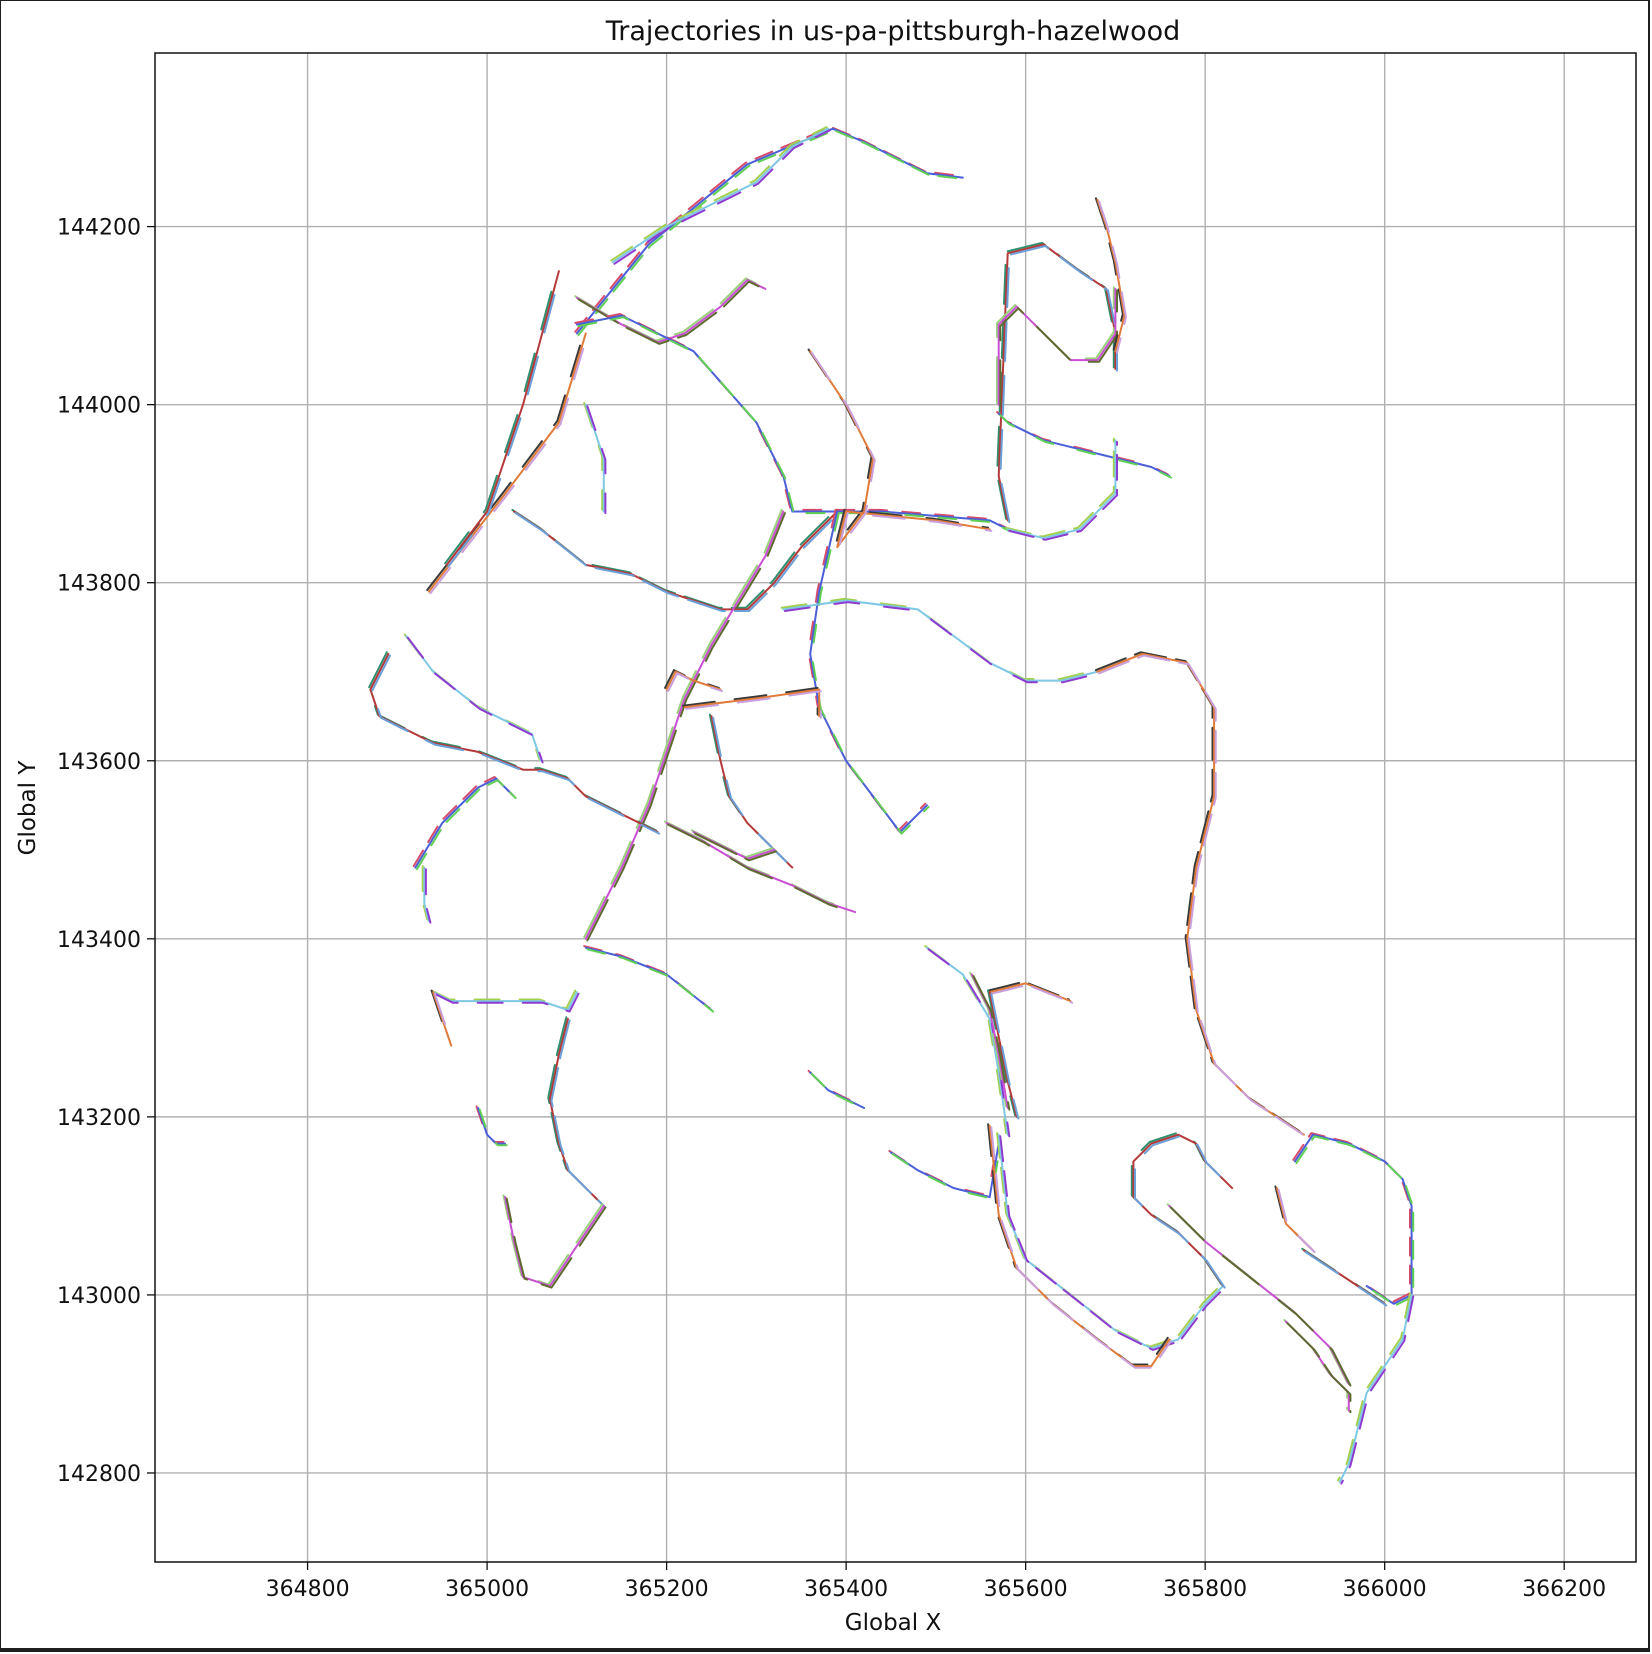 The width and height of the screenshot is (1652, 1654). I want to click on x-tick-label: 366000, so click(1385, 1589).